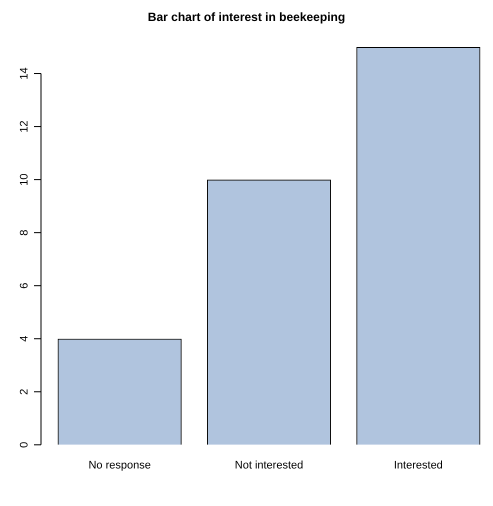 The height and width of the screenshot is (506, 493). Describe the element at coordinates (418, 465) in the screenshot. I see `x-tick-label: Interested` at that location.